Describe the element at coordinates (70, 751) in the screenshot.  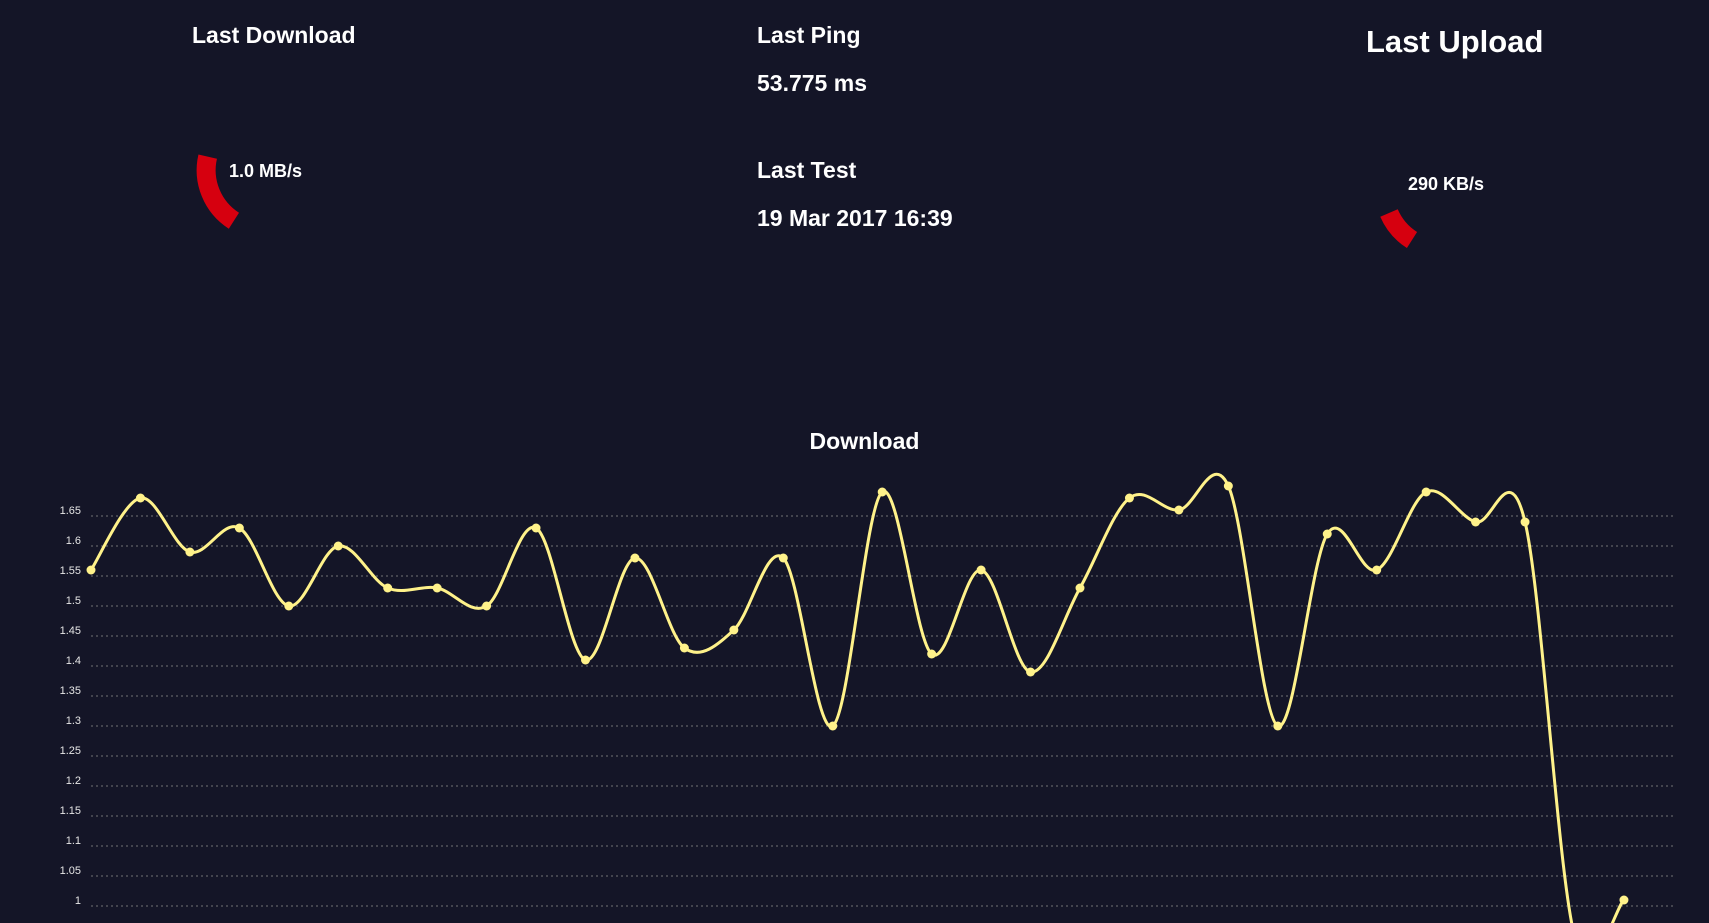
I see `y-tick-label: 1.25` at that location.